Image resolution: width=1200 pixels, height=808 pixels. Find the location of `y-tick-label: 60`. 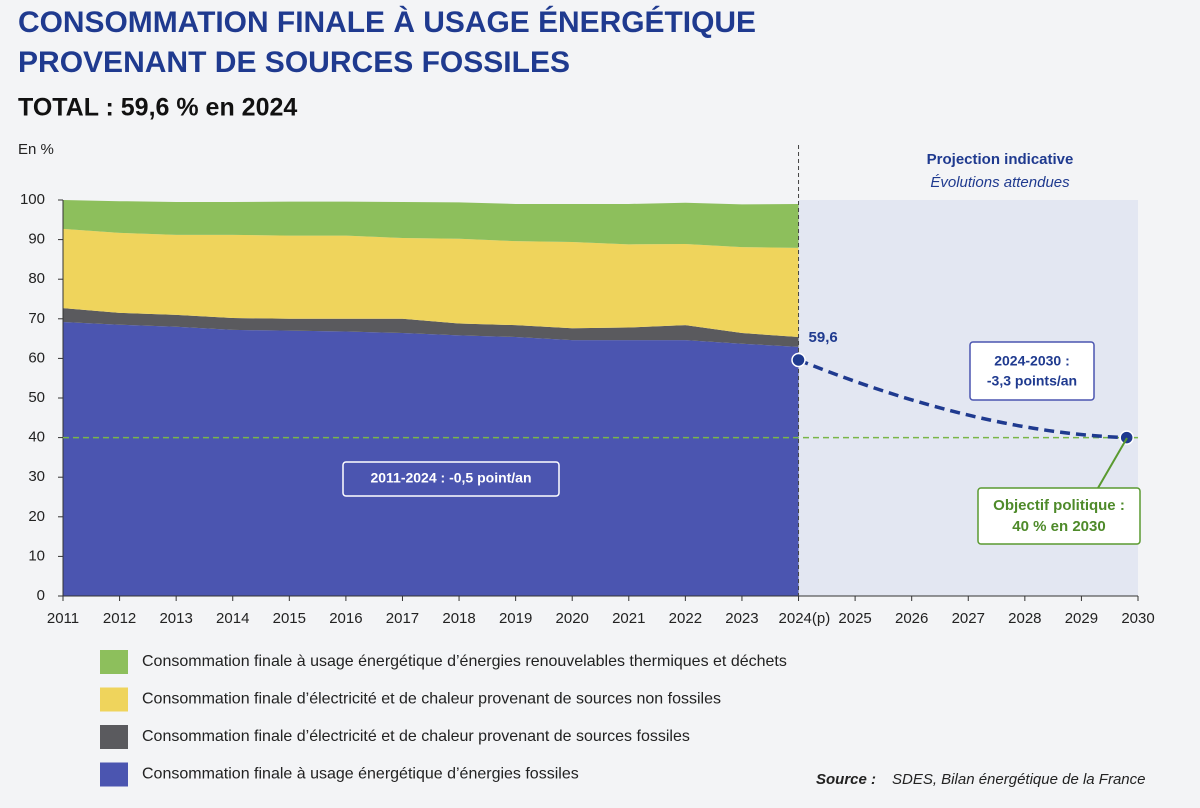

y-tick-label: 60 is located at coordinates (36, 357).